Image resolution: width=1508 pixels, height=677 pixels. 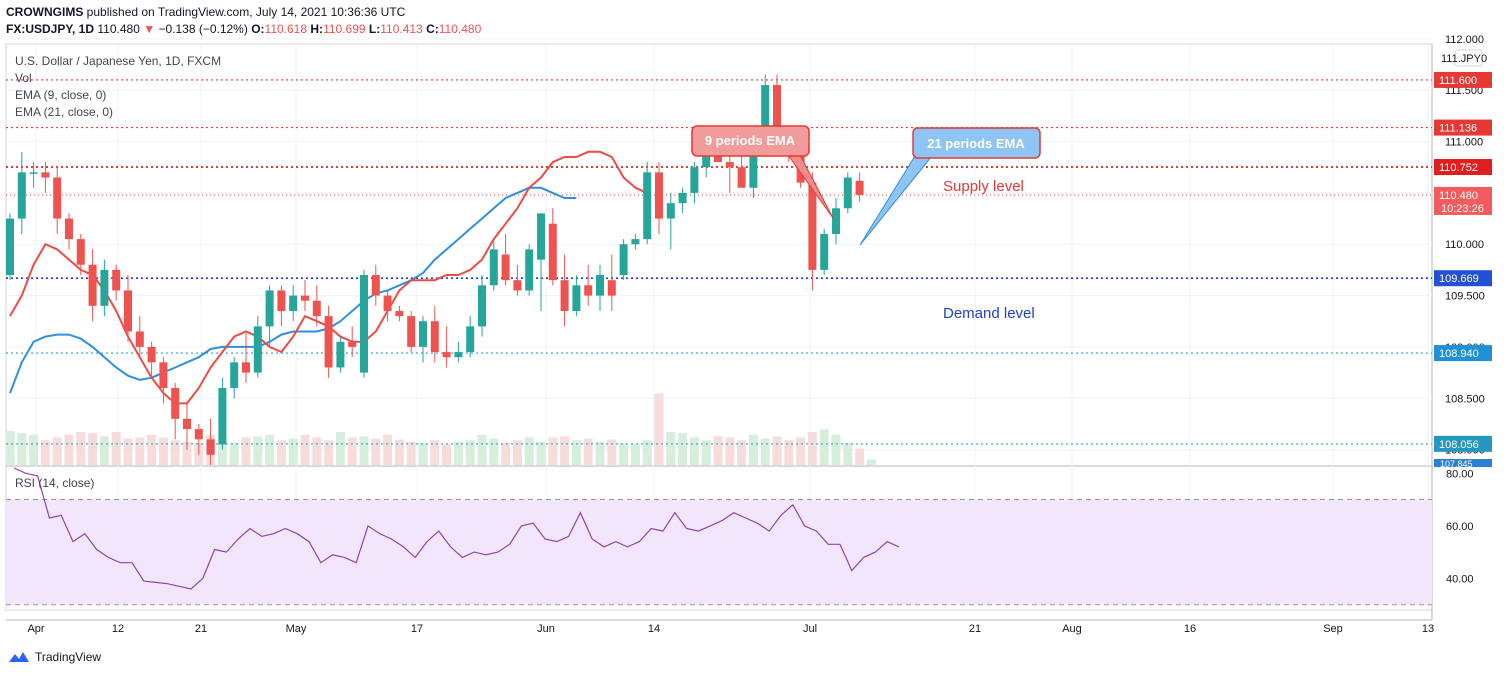 What do you see at coordinates (417, 629) in the screenshot?
I see `x-tick-label: 17` at bounding box center [417, 629].